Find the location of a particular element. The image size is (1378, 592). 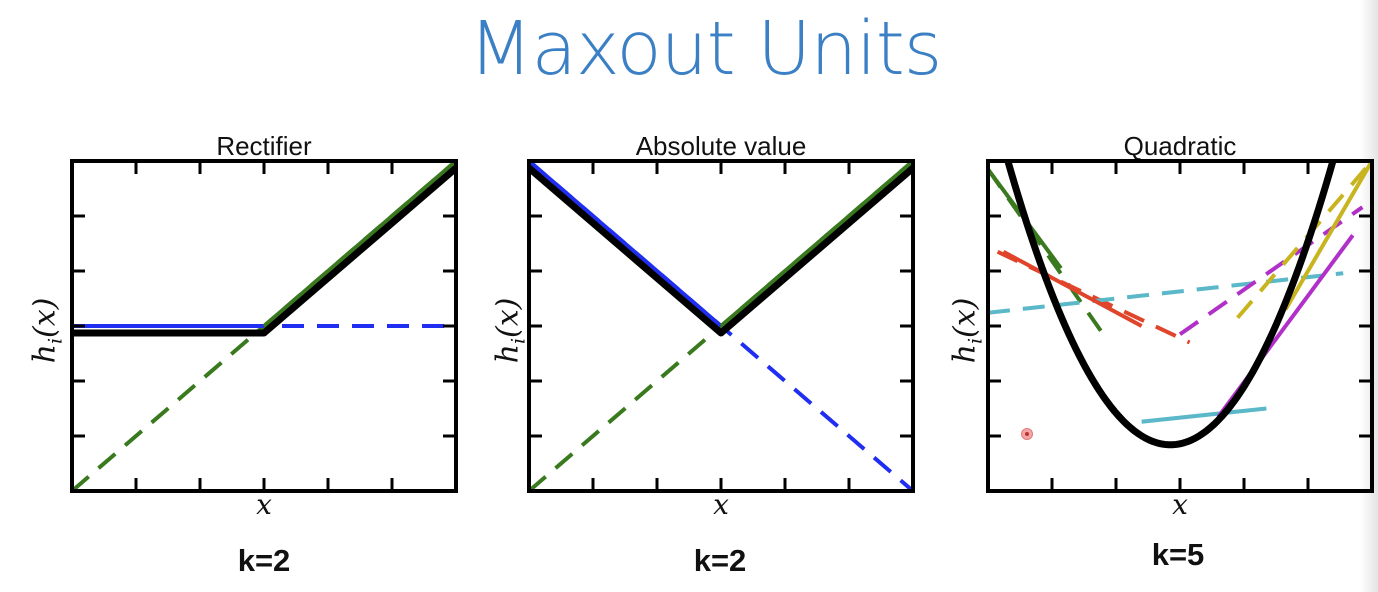

slide-title: Maxout Units is located at coordinates (705, 49).